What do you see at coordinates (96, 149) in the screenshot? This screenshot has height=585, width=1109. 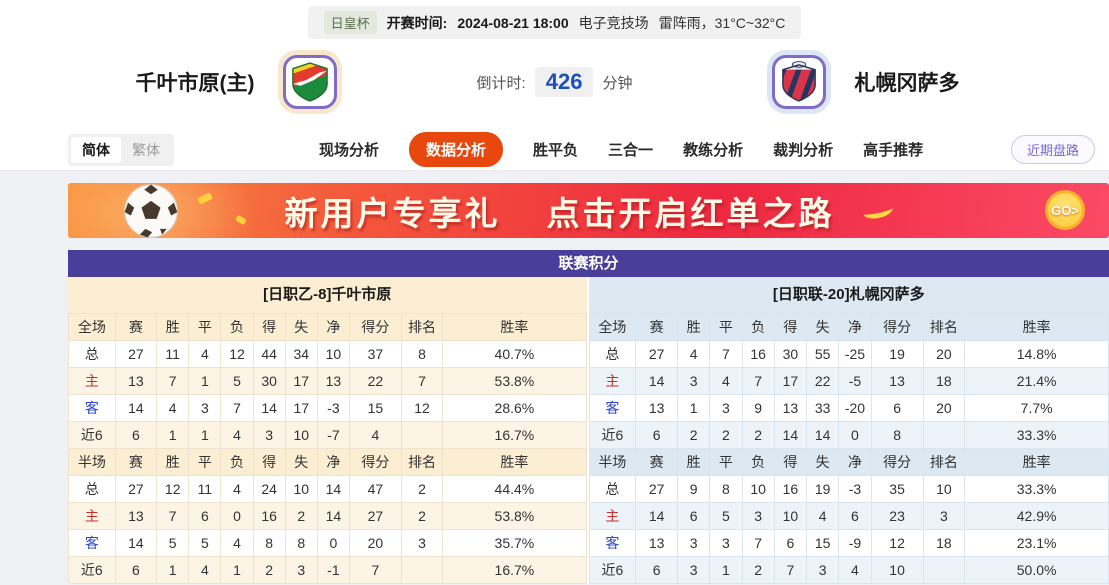 I see `lang-simplified: 简体` at bounding box center [96, 149].